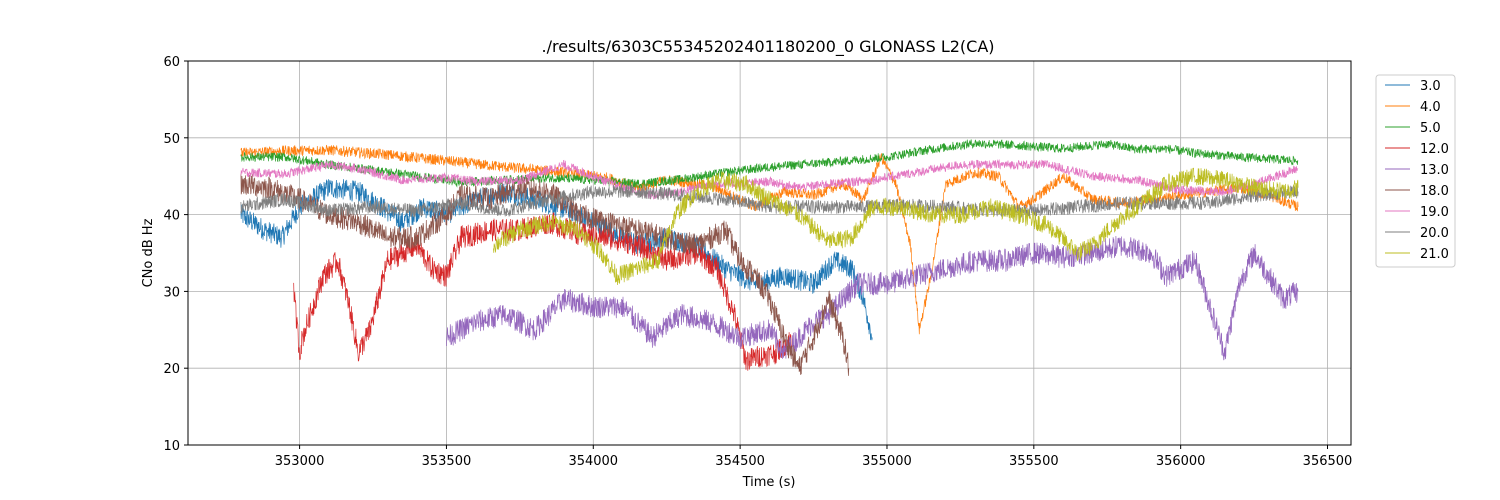  Describe the element at coordinates (1434, 254) in the screenshot. I see `legend-label: 21.0` at that location.